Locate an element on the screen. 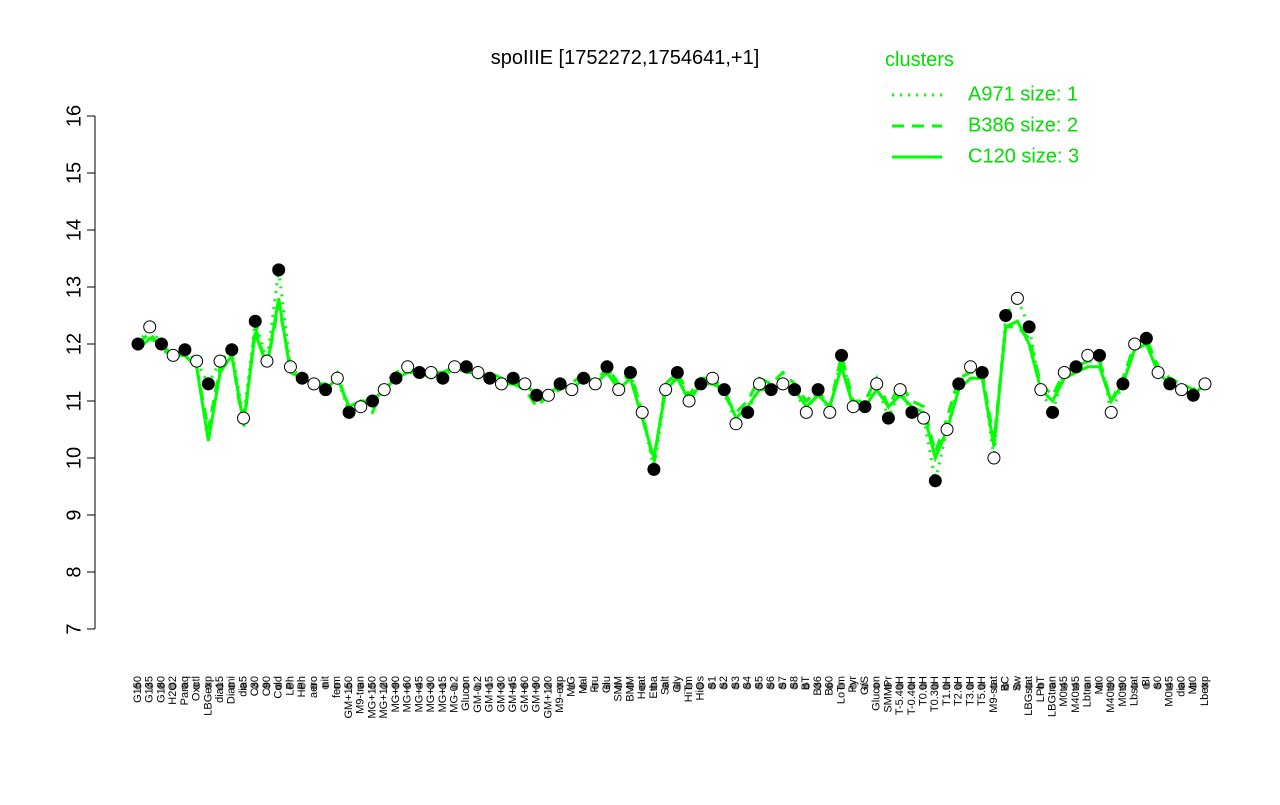 The width and height of the screenshot is (1280, 805). legend-label: B386 size: 2 is located at coordinates (1023, 125).